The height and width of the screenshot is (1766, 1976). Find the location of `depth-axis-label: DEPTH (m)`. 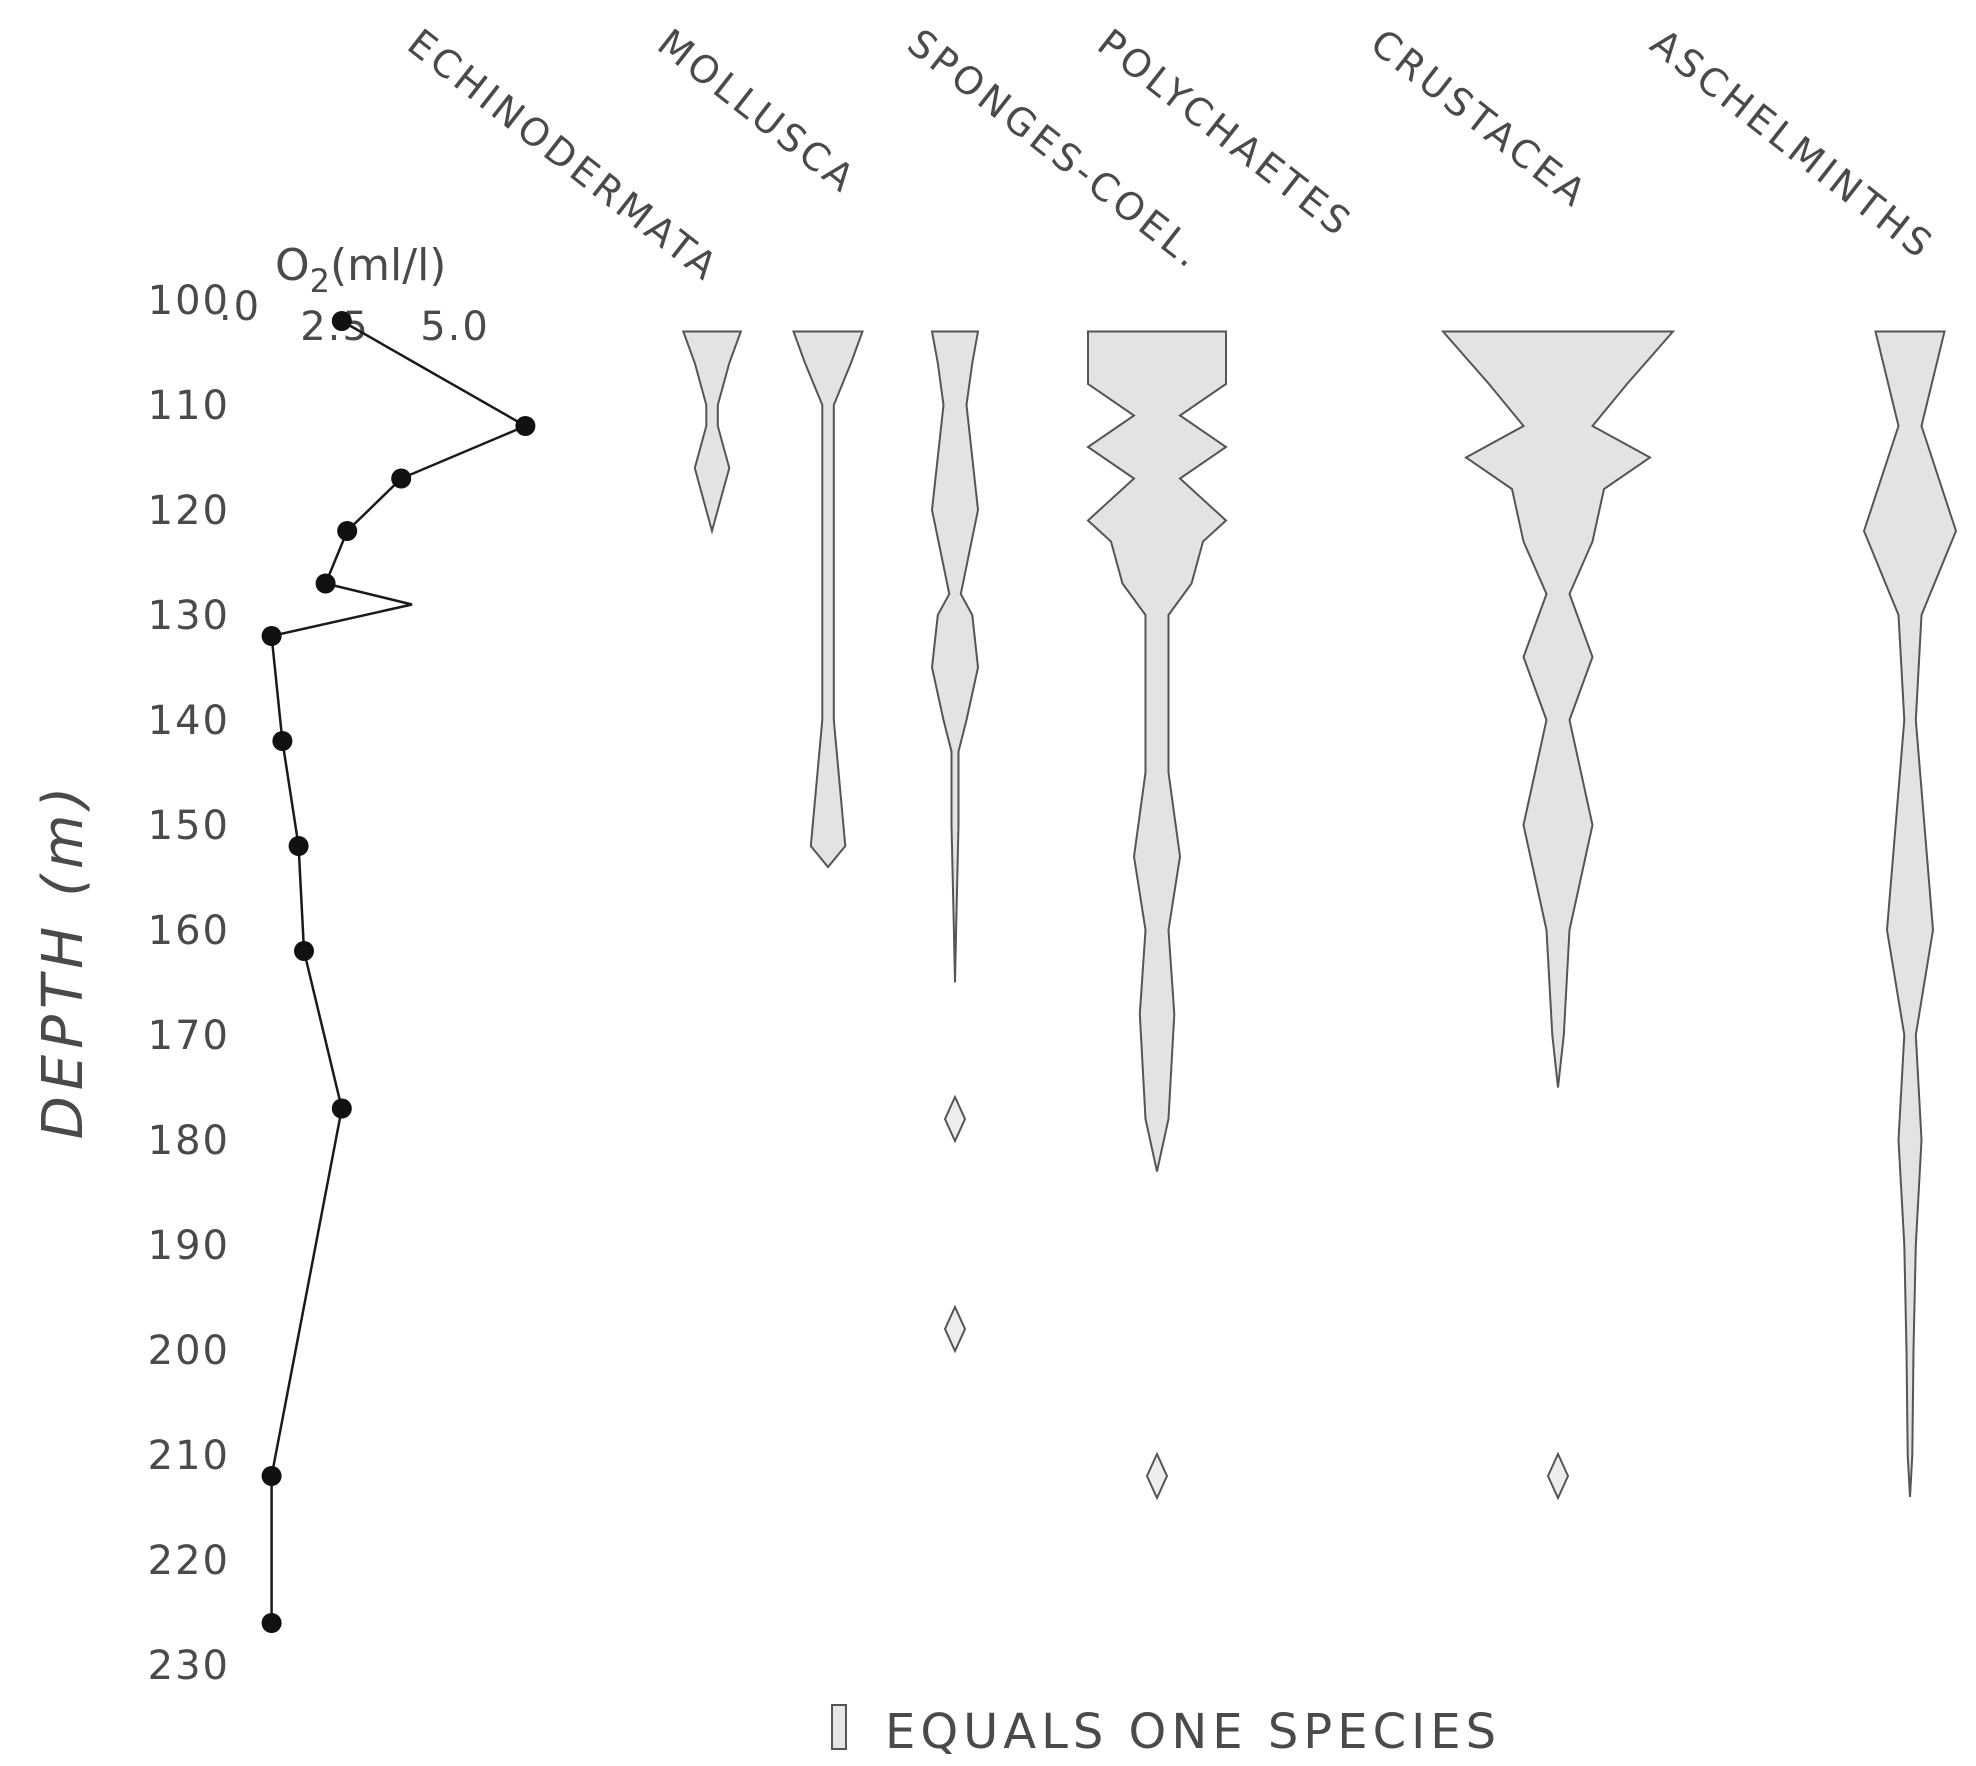

depth-axis-label: DEPTH (m) is located at coordinates (63, 960).